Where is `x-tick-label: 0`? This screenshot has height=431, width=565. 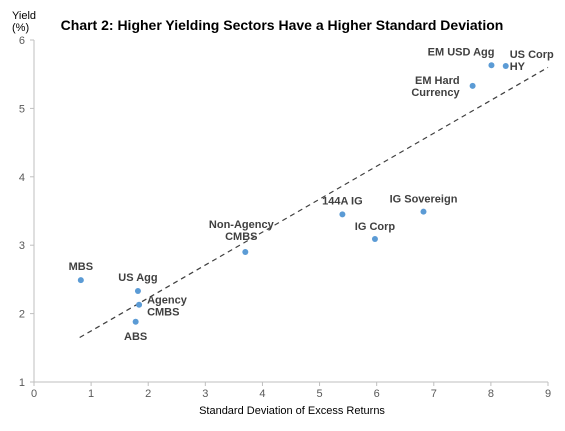 x-tick-label: 0 is located at coordinates (34, 394).